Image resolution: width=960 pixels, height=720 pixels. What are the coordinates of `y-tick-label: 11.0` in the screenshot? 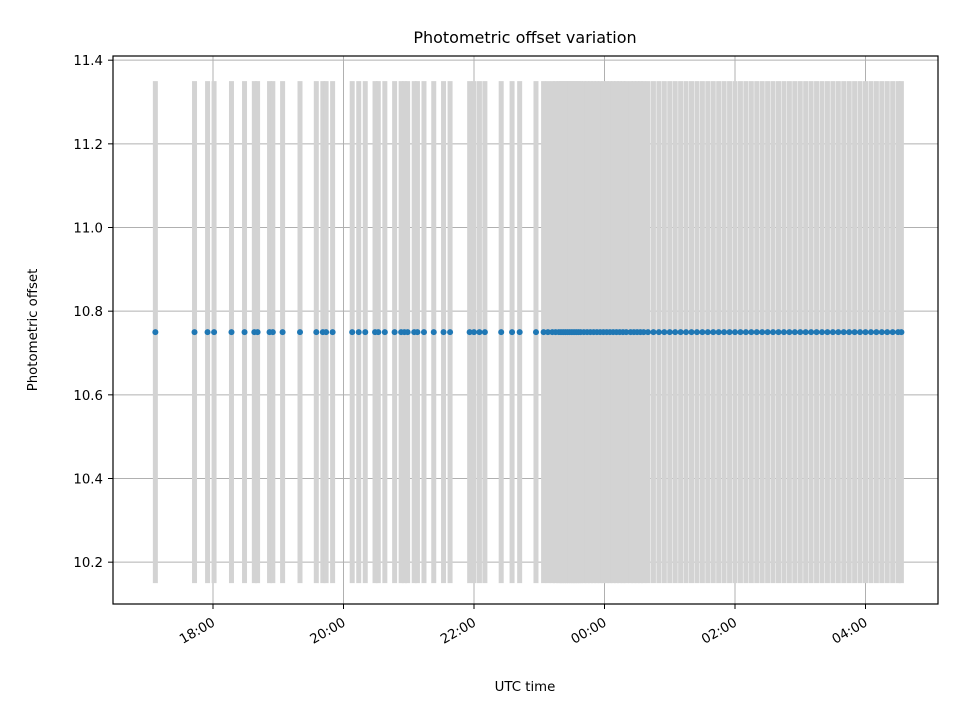 It's located at (88, 229).